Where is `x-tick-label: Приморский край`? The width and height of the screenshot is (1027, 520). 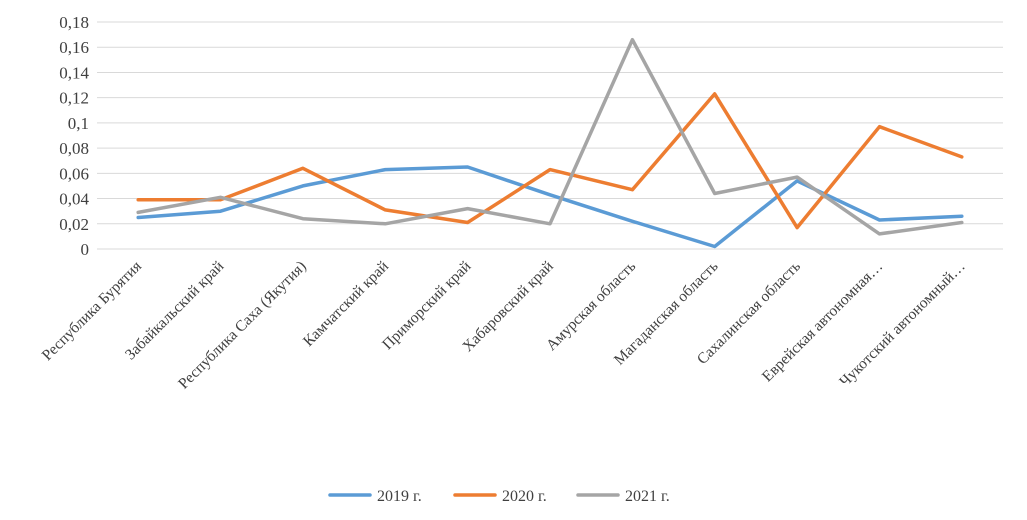 x-tick-label: Приморский край is located at coordinates (426, 305).